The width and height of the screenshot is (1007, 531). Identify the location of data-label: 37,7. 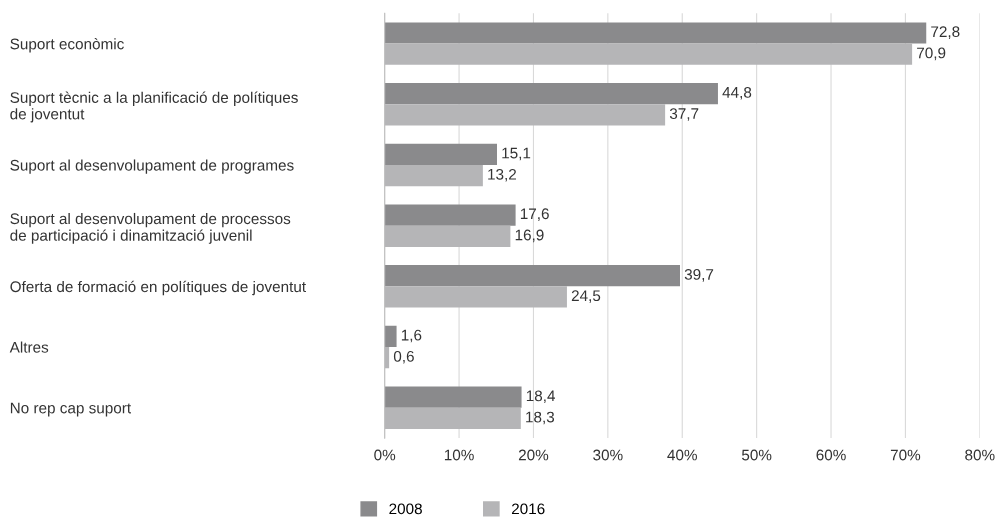
(684, 114).